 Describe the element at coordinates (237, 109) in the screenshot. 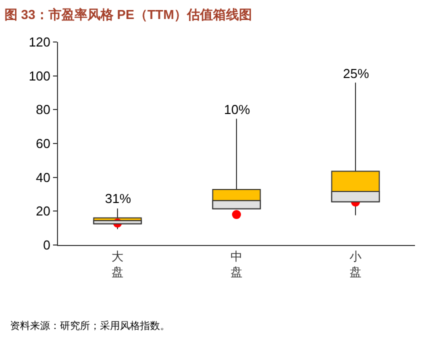

I see `annotation: 10%` at that location.